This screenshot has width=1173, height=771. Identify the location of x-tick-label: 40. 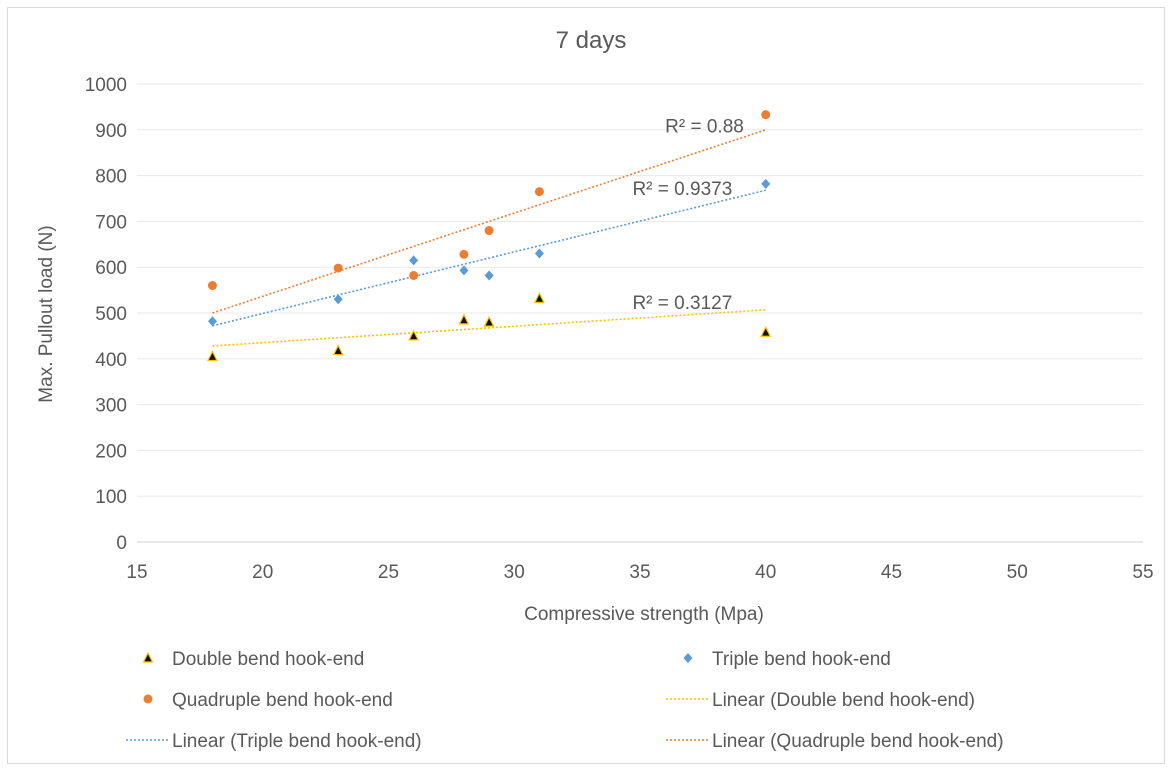
(765, 572).